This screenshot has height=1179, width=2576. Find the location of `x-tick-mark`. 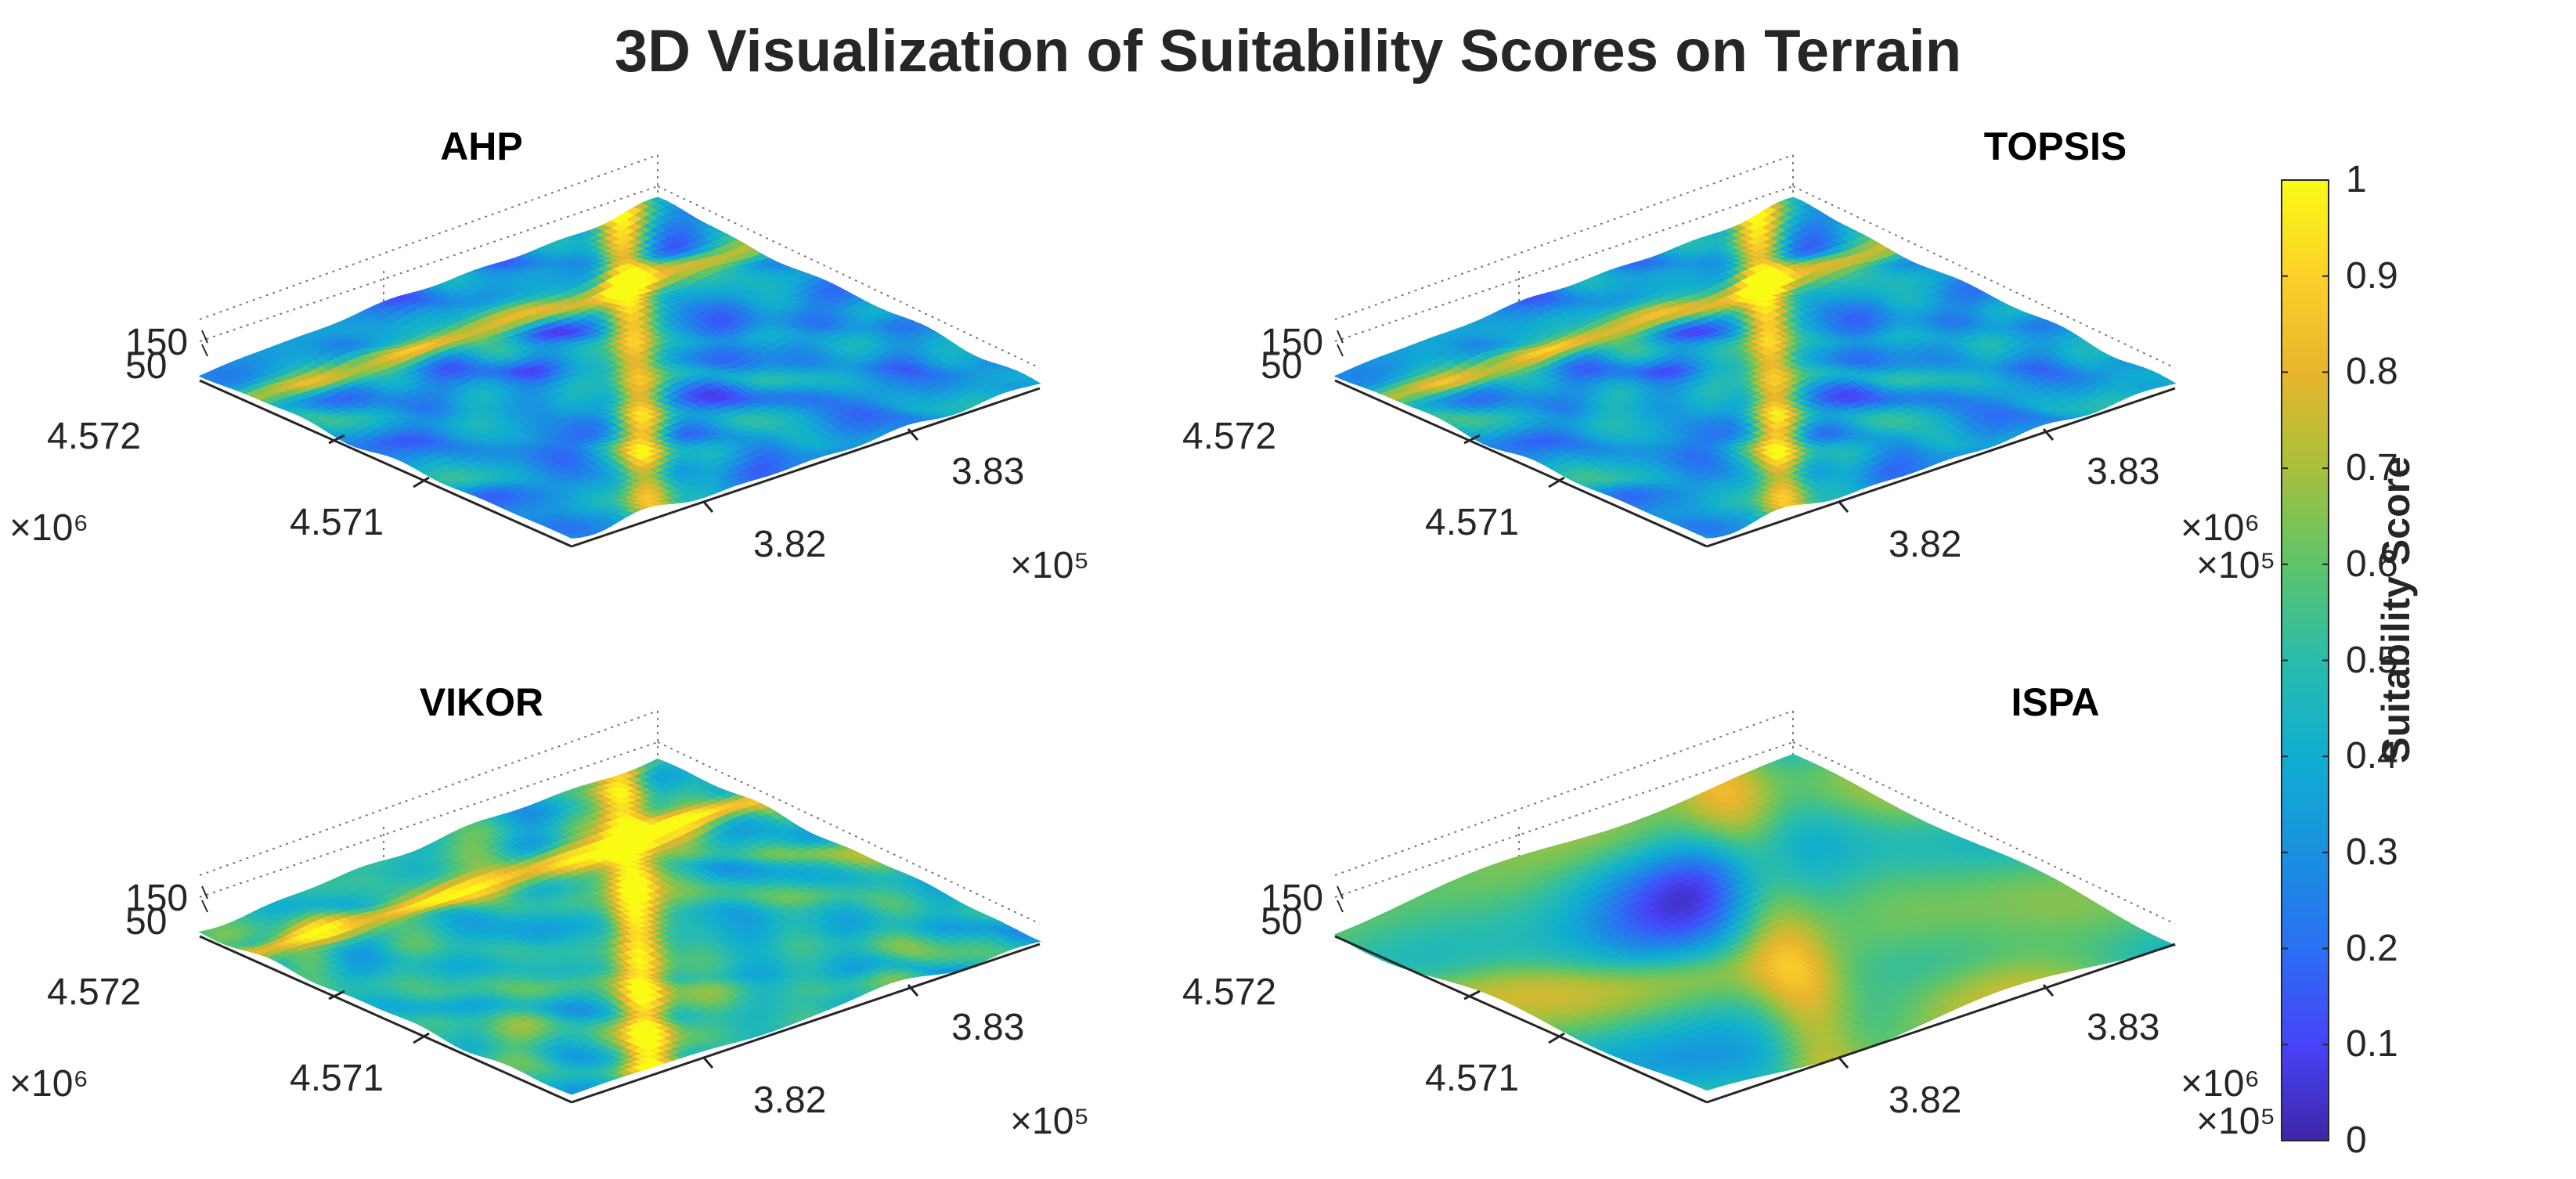

x-tick-mark is located at coordinates (708, 506).